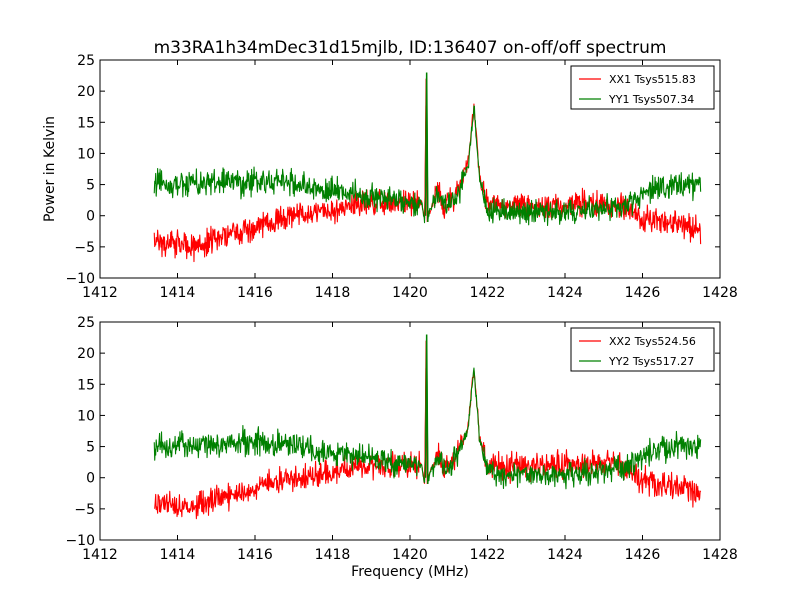 The height and width of the screenshot is (604, 800). I want to click on legend: XX1 Tsys515.83 YY1 Tsys507.34, so click(642, 87).